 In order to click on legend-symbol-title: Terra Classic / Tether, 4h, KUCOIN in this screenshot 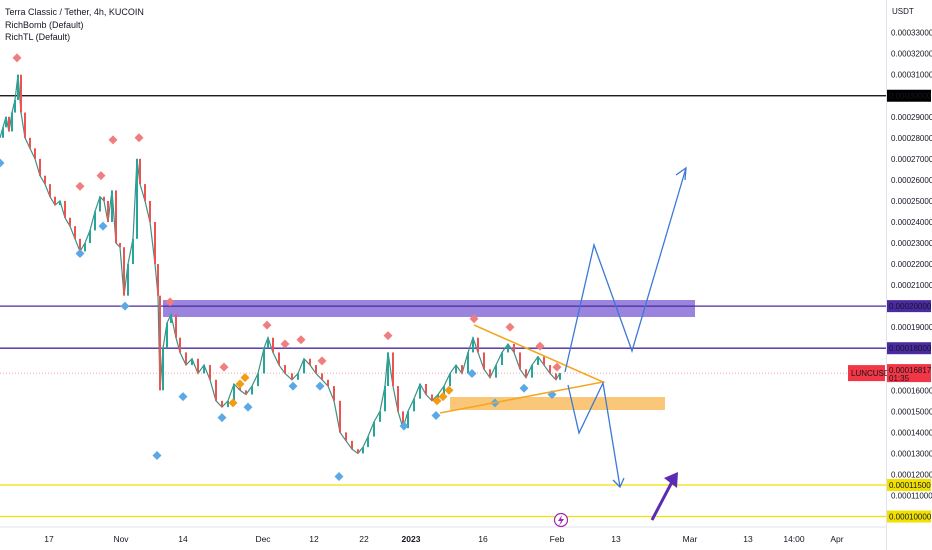, I will do `click(74, 12)`.